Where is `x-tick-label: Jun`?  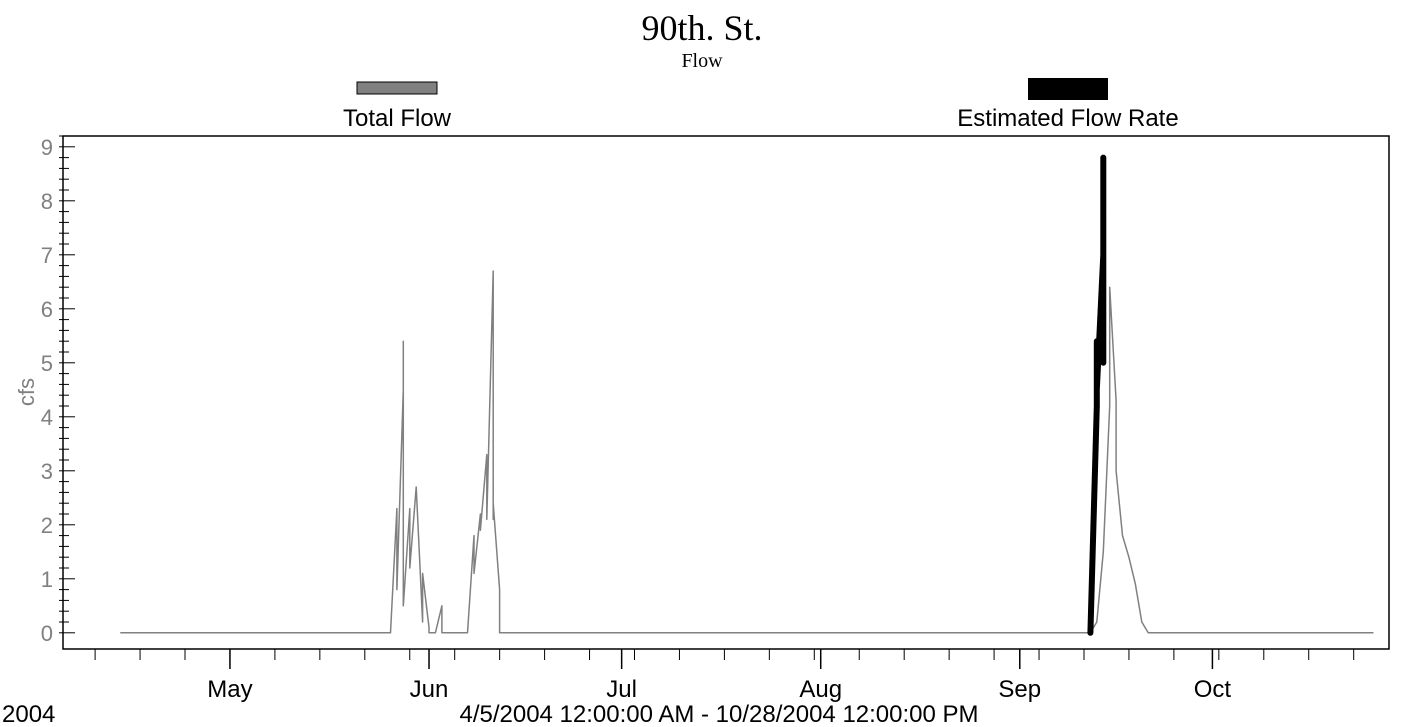 x-tick-label: Jun is located at coordinates (429, 689).